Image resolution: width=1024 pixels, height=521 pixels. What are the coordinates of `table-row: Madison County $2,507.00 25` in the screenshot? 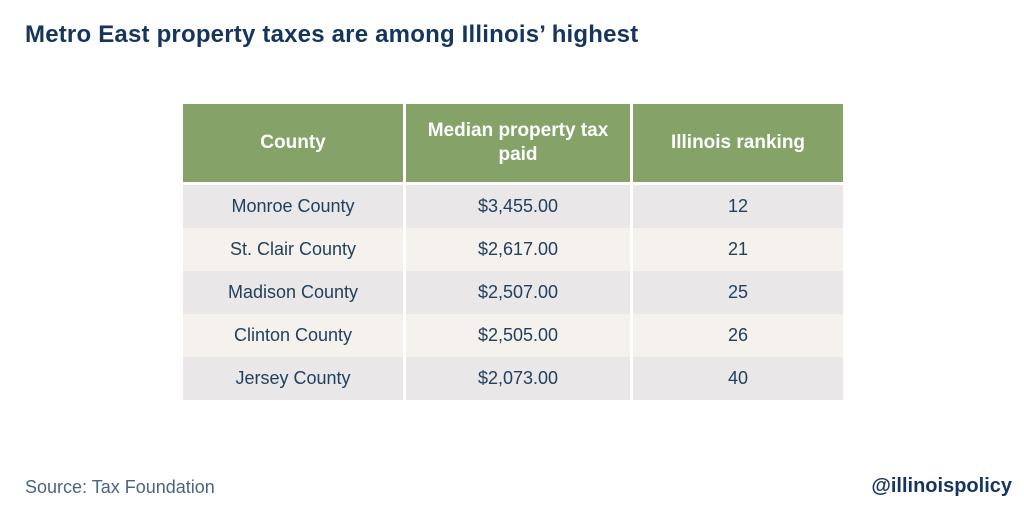 It's located at (513, 292).